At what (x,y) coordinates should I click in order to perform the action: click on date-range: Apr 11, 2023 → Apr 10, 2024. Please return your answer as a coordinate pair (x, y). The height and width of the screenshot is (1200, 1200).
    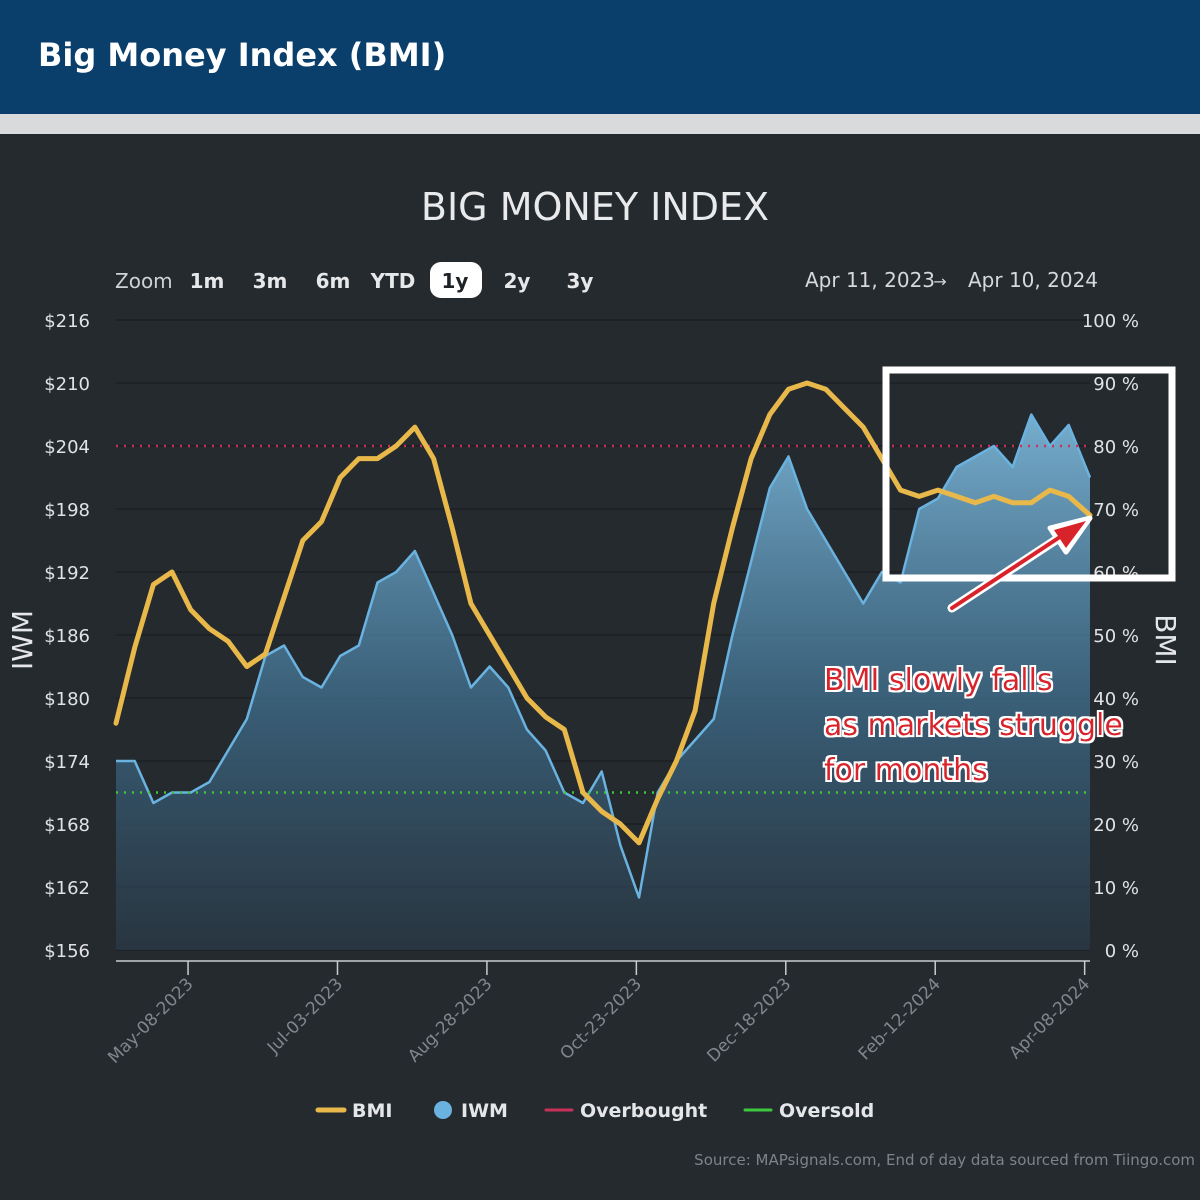
    Looking at the image, I should click on (951, 280).